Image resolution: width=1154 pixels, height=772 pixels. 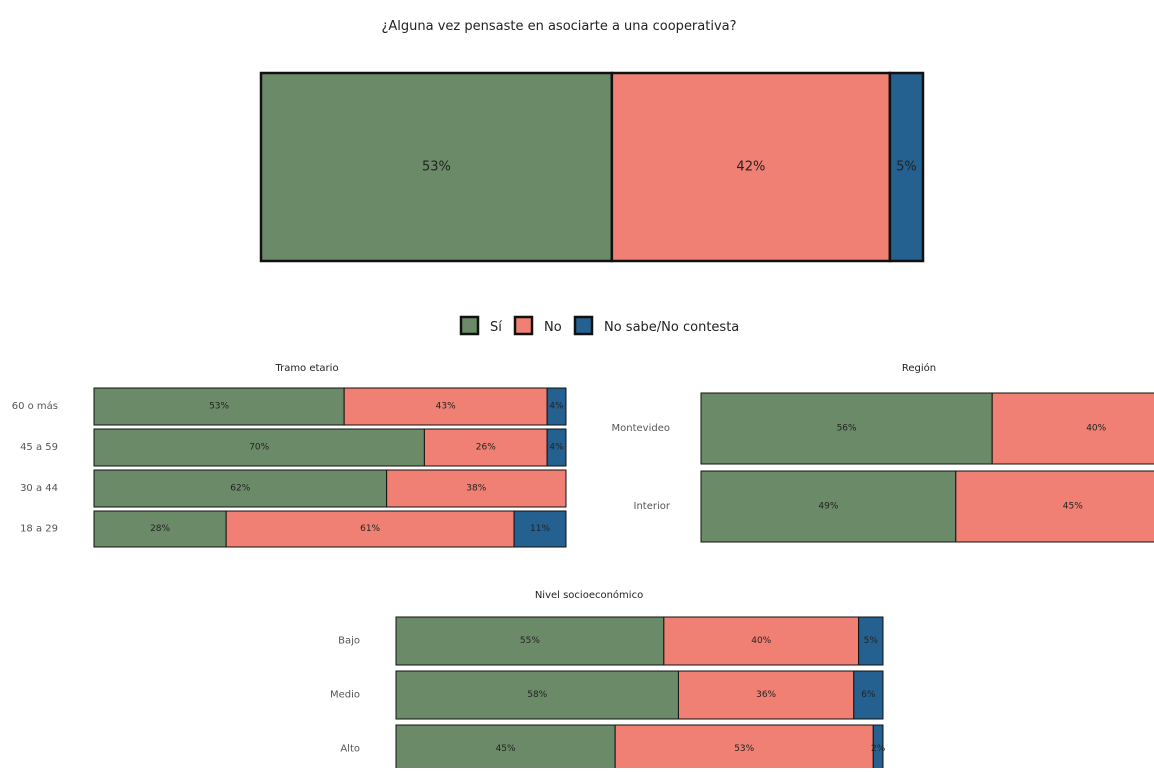 I want to click on legend-label-si: Sí, so click(x=496, y=327).